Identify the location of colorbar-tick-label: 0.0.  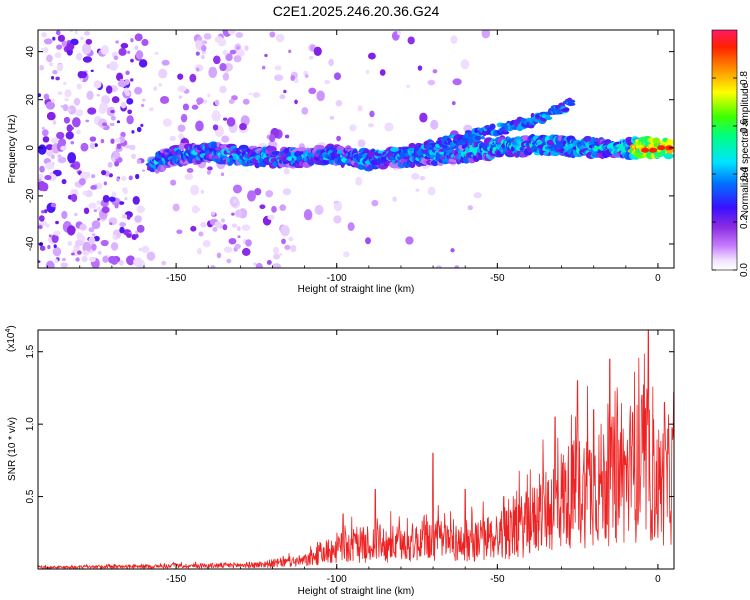
(744, 270).